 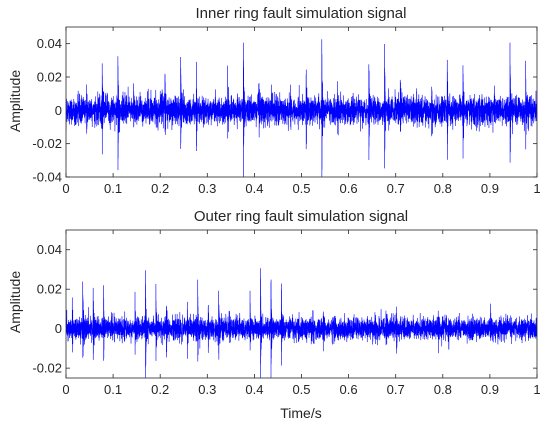 What do you see at coordinates (47, 177) in the screenshot?
I see `y-tick-label: -0.04` at bounding box center [47, 177].